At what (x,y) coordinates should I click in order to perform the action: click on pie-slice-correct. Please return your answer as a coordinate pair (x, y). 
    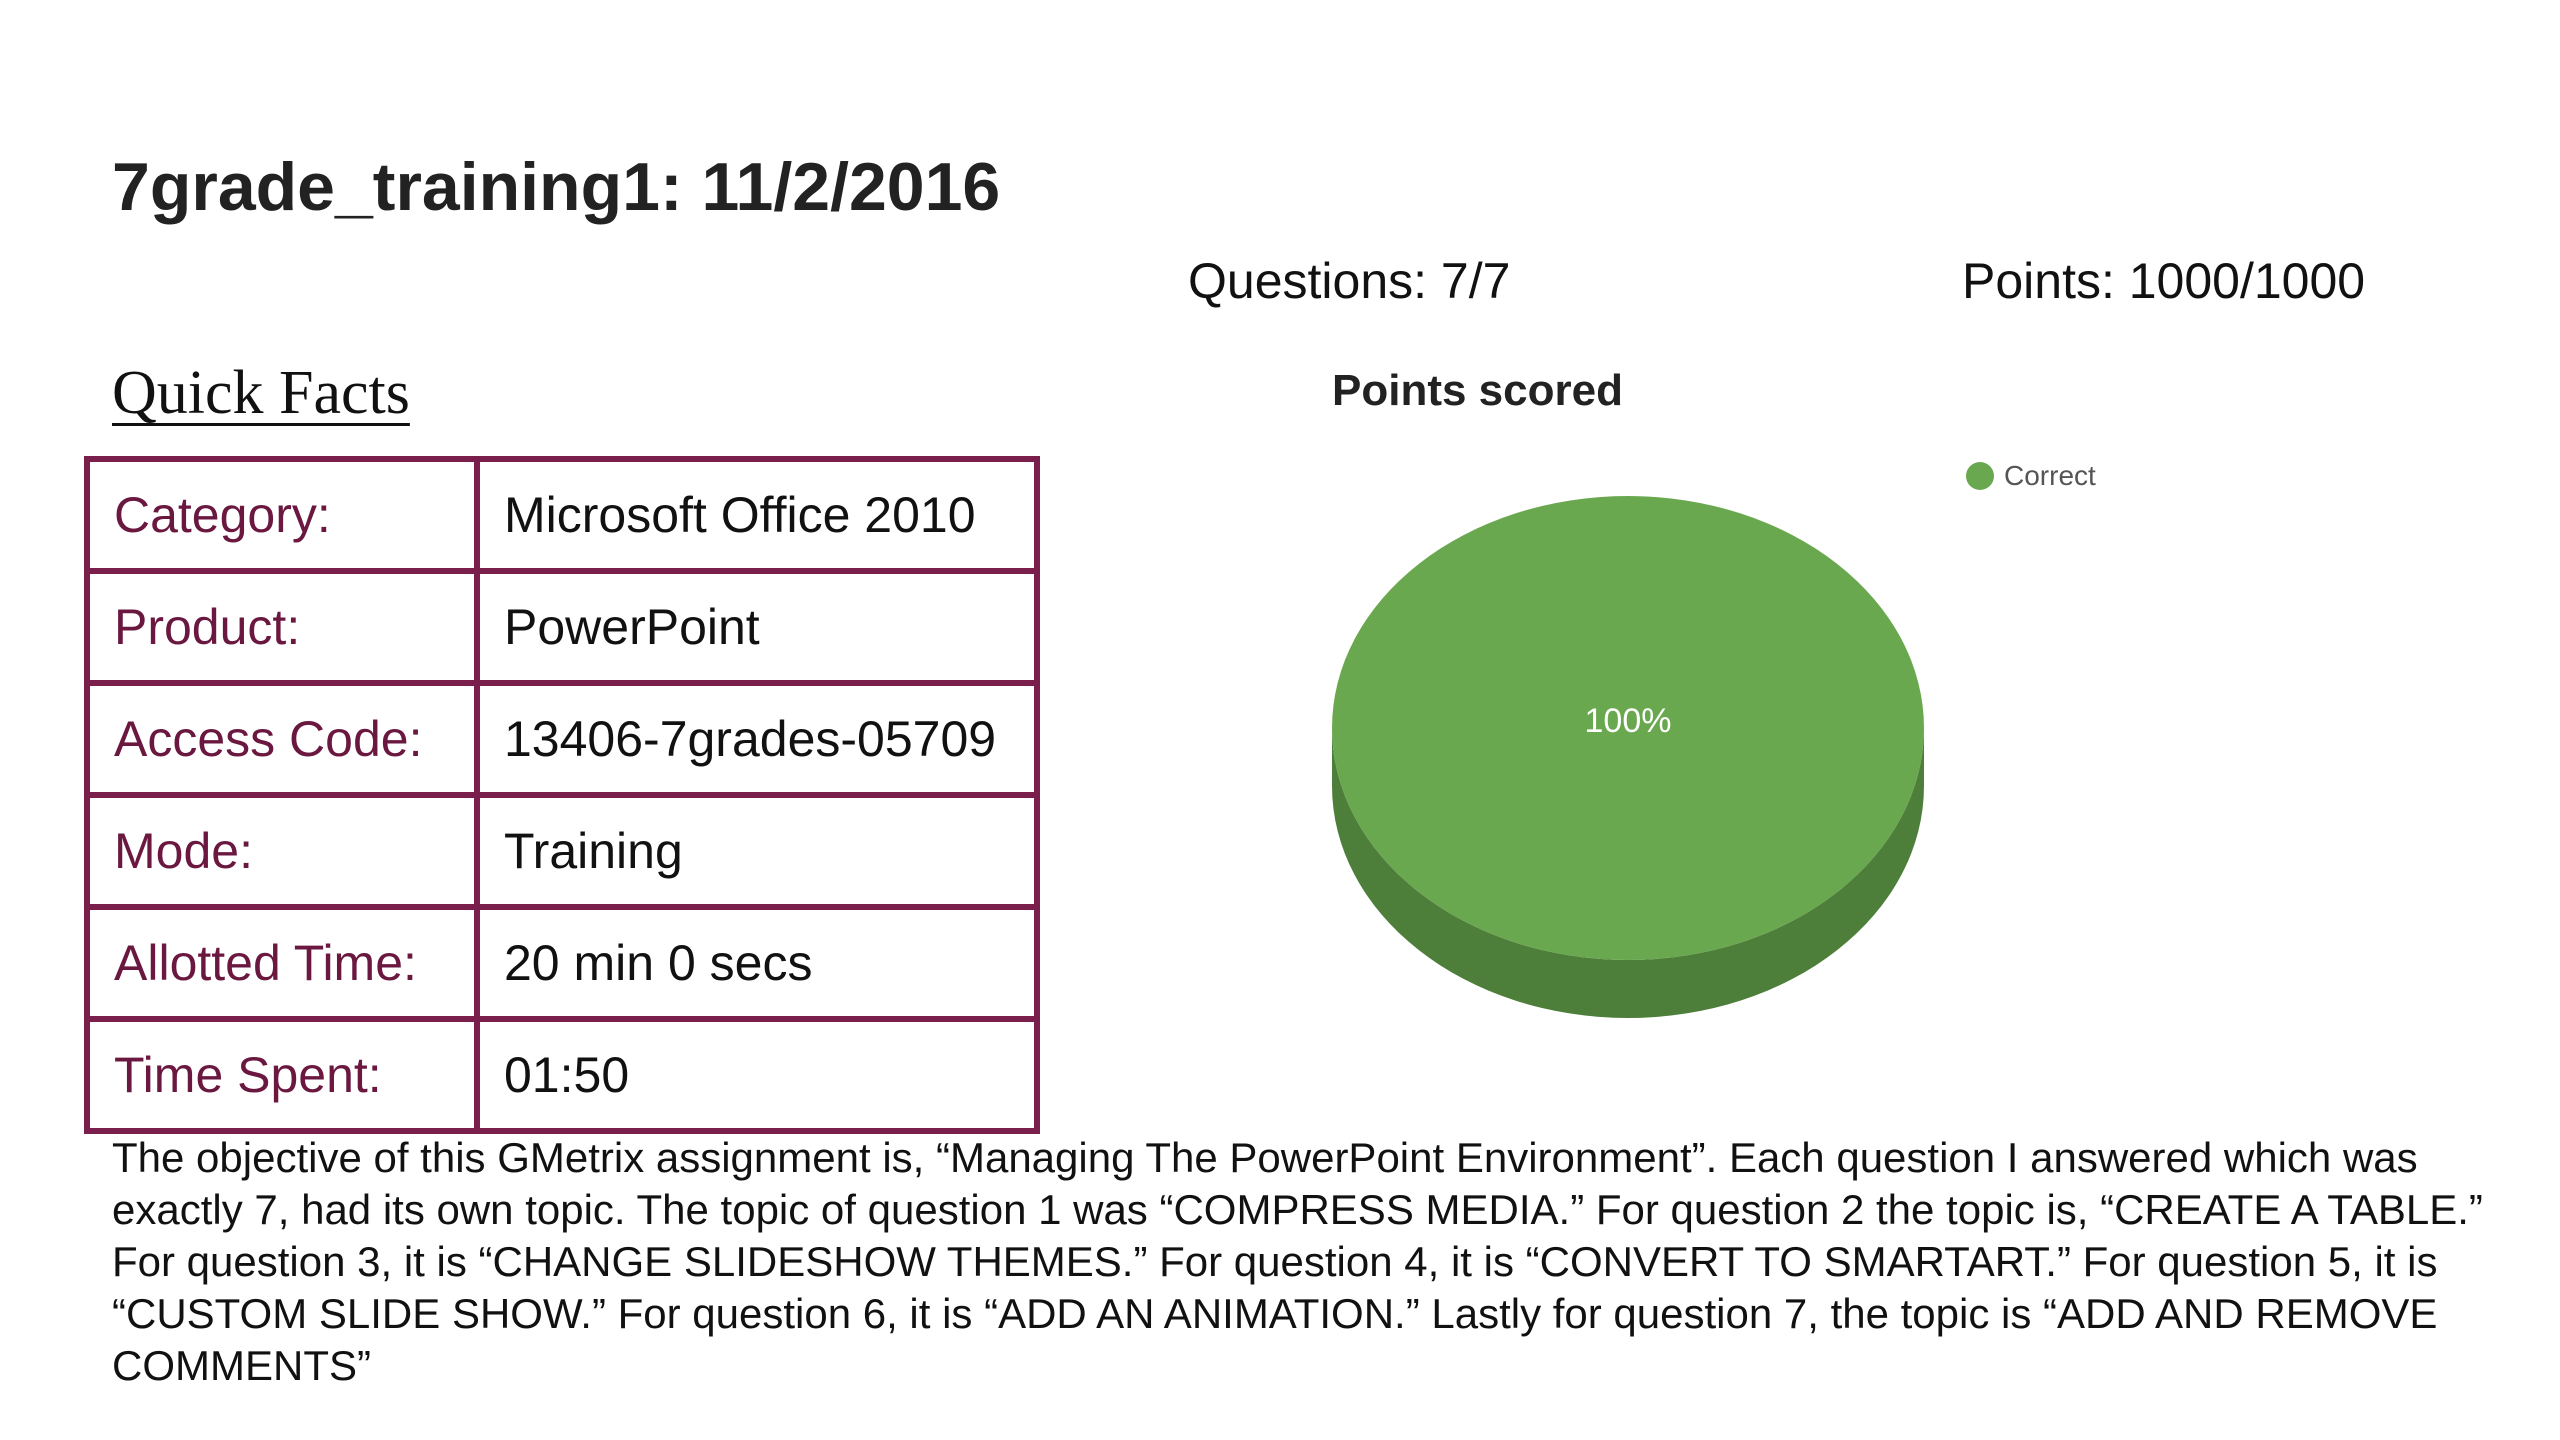
    Looking at the image, I should click on (1628, 728).